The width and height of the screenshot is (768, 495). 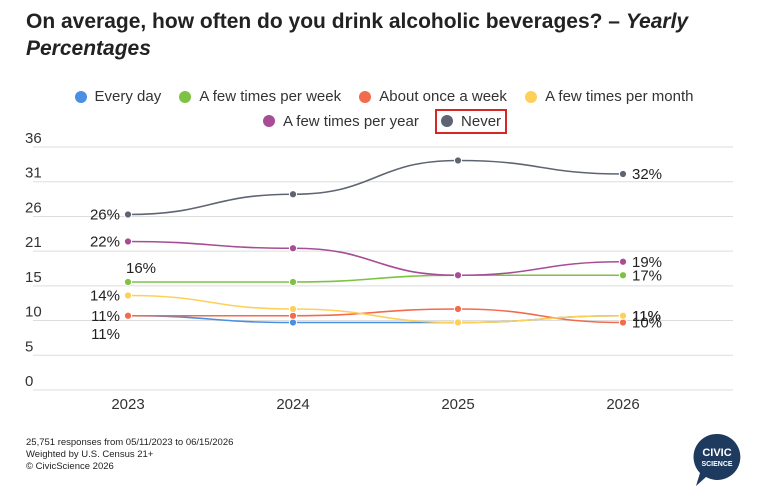 I want to click on legend-swatch-few-times-month, so click(x=531, y=96).